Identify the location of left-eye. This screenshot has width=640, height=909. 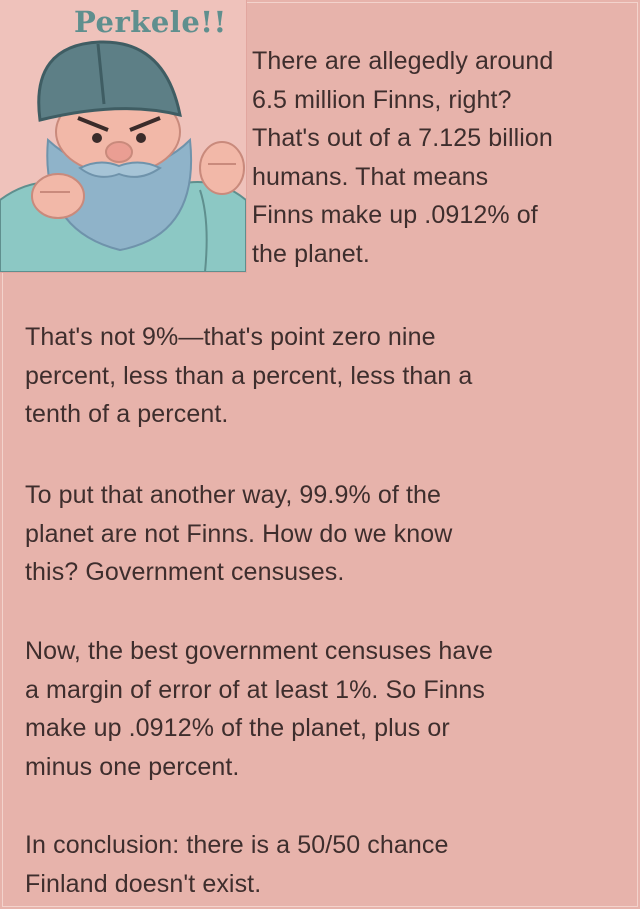
(97, 138).